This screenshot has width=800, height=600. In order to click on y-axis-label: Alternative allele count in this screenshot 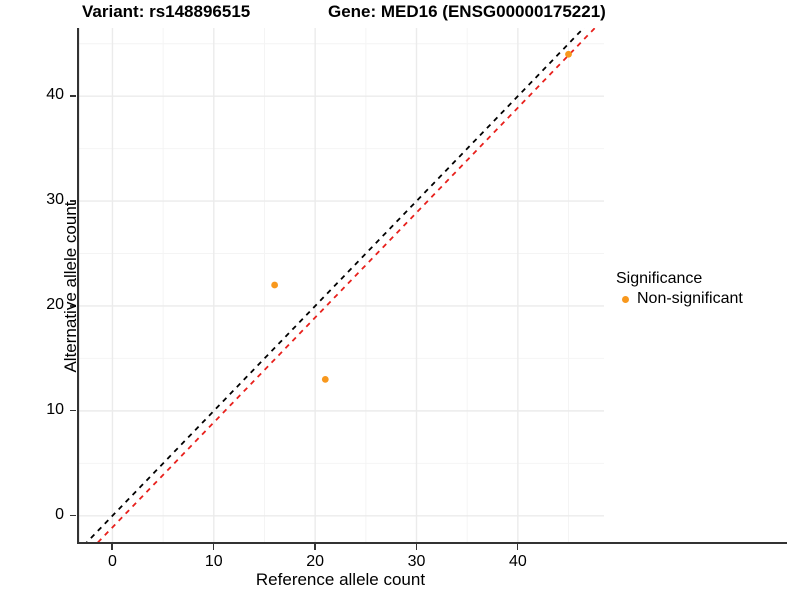, I will do `click(70, 287)`.